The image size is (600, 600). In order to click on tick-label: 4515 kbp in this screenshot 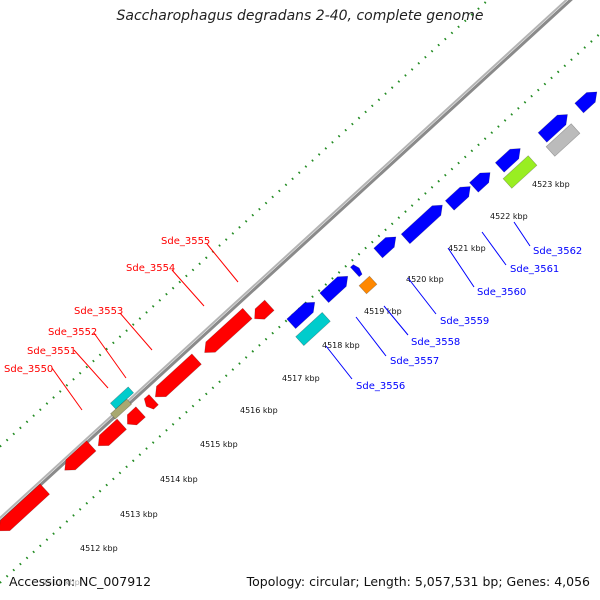, I will do `click(219, 444)`.